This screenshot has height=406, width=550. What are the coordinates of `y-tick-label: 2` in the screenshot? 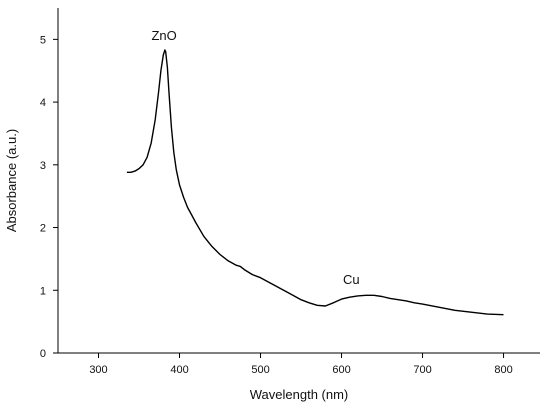 It's located at (43, 229).